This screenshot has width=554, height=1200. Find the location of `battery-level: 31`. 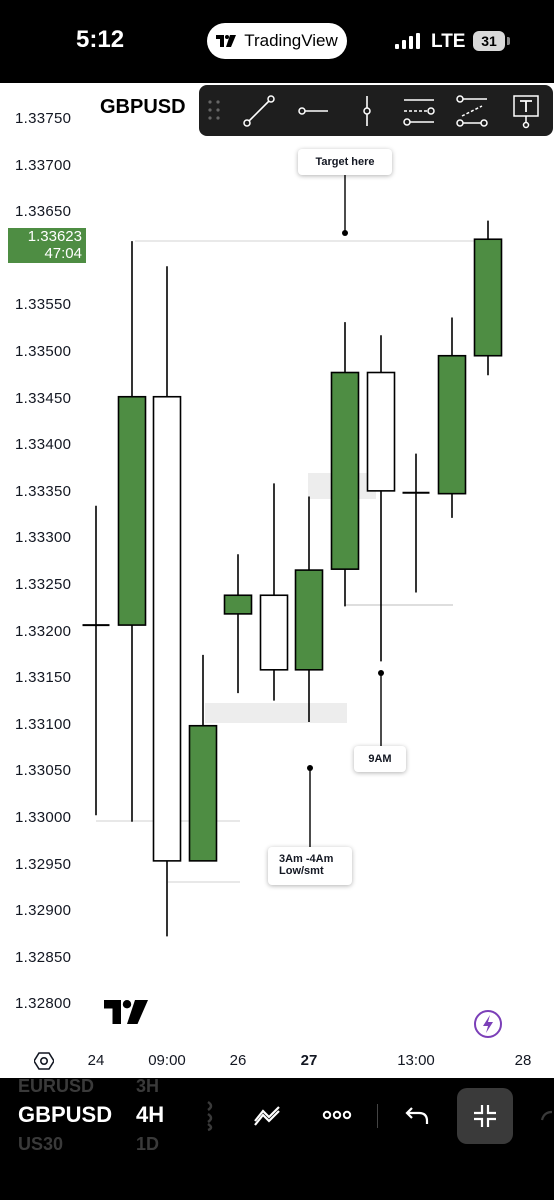

battery-level: 31 is located at coordinates (489, 41).